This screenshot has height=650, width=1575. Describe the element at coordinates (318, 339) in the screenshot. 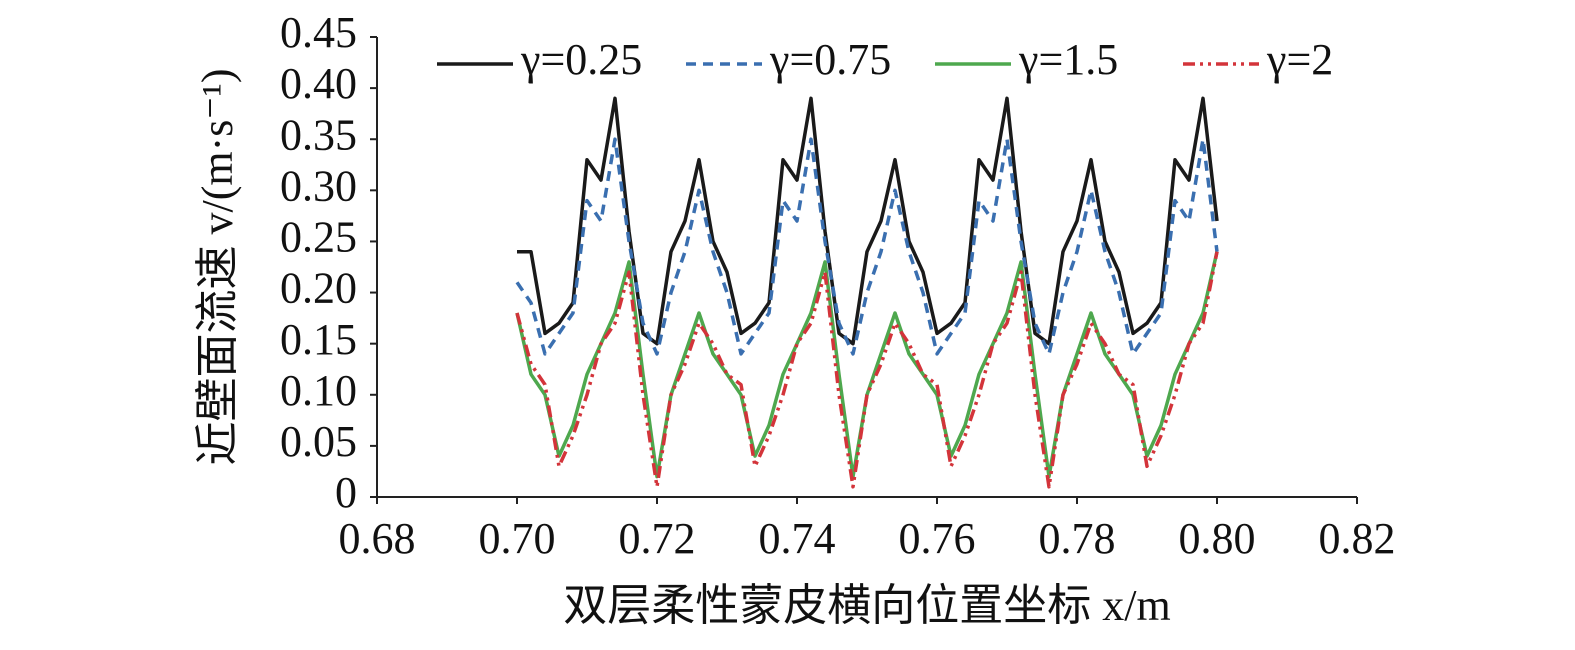

I see `y-tick-label: 0.15` at that location.